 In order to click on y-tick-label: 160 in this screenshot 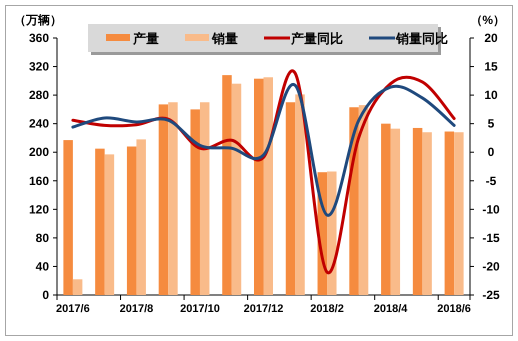, I will do `click(39, 181)`.